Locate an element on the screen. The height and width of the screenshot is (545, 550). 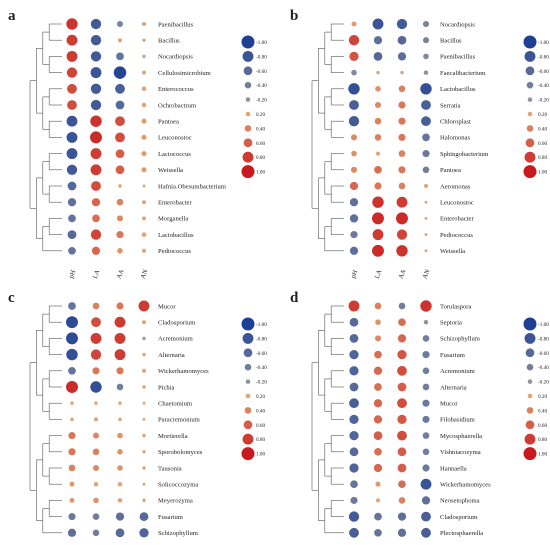
row-label: Pichia is located at coordinates (166, 387).